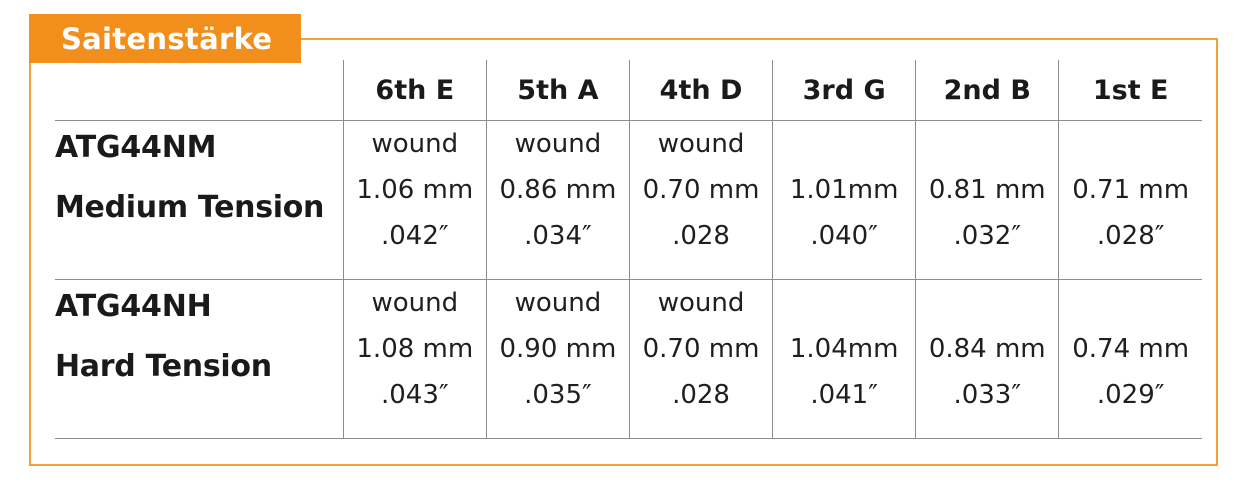 The height and width of the screenshot is (500, 1244). What do you see at coordinates (844, 190) in the screenshot?
I see `gauge-mm: 1.01mm` at bounding box center [844, 190].